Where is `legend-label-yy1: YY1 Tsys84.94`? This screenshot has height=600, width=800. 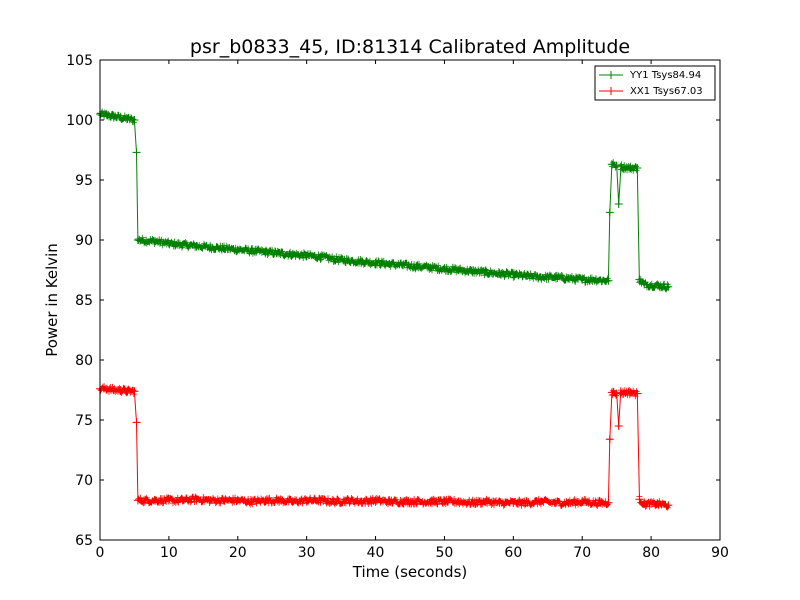
legend-label-yy1: YY1 Tsys84.94 is located at coordinates (665, 75).